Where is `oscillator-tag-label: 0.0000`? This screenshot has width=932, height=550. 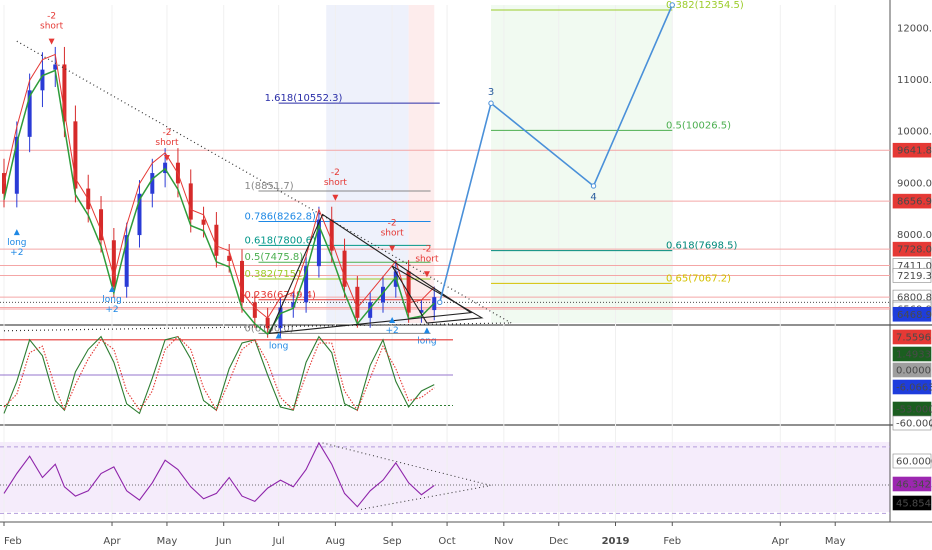 oscillator-tag-label: 0.0000 is located at coordinates (913, 371).